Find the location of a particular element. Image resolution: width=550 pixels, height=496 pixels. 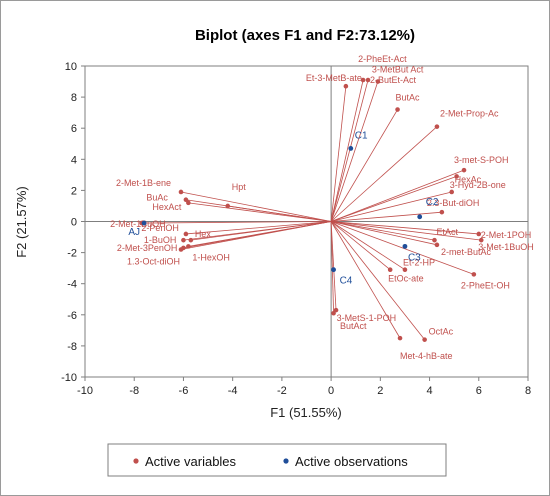

y-tick-label: -10 is located at coordinates (69, 378).